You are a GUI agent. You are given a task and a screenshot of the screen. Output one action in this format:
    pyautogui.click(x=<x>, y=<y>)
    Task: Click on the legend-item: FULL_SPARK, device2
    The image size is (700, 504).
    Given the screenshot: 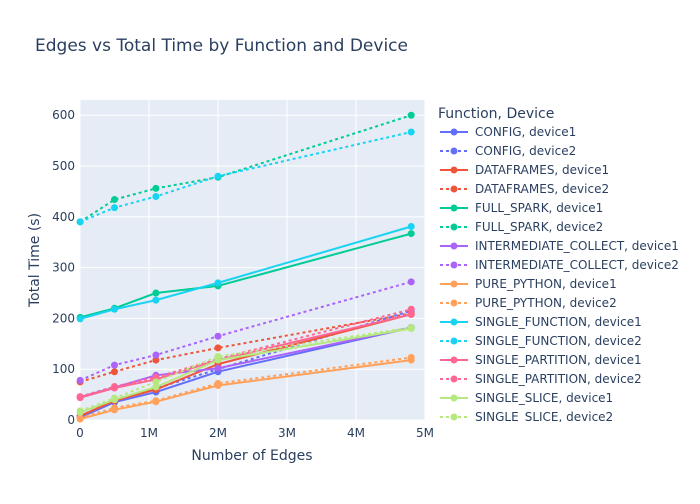 What is the action you would take?
    pyautogui.click(x=521, y=227)
    